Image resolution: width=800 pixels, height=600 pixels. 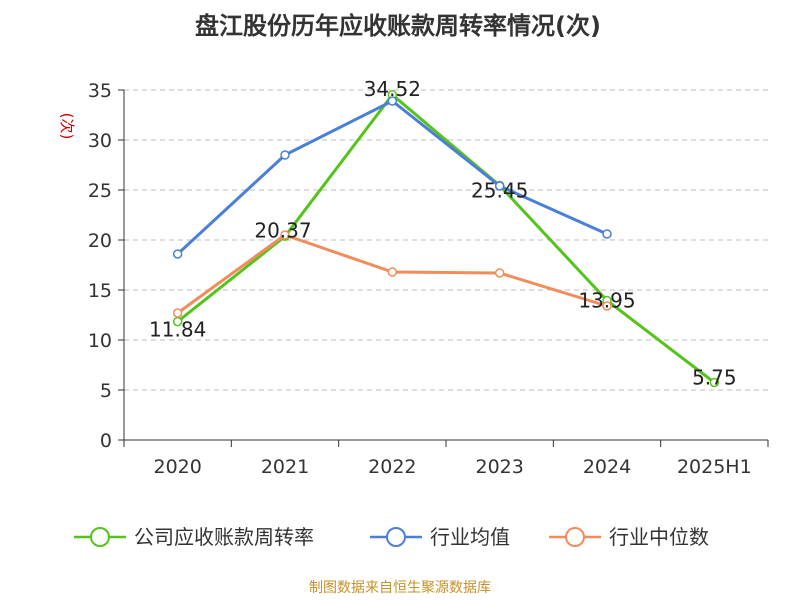 I want to click on x-tick-label: 2022, so click(x=392, y=467).